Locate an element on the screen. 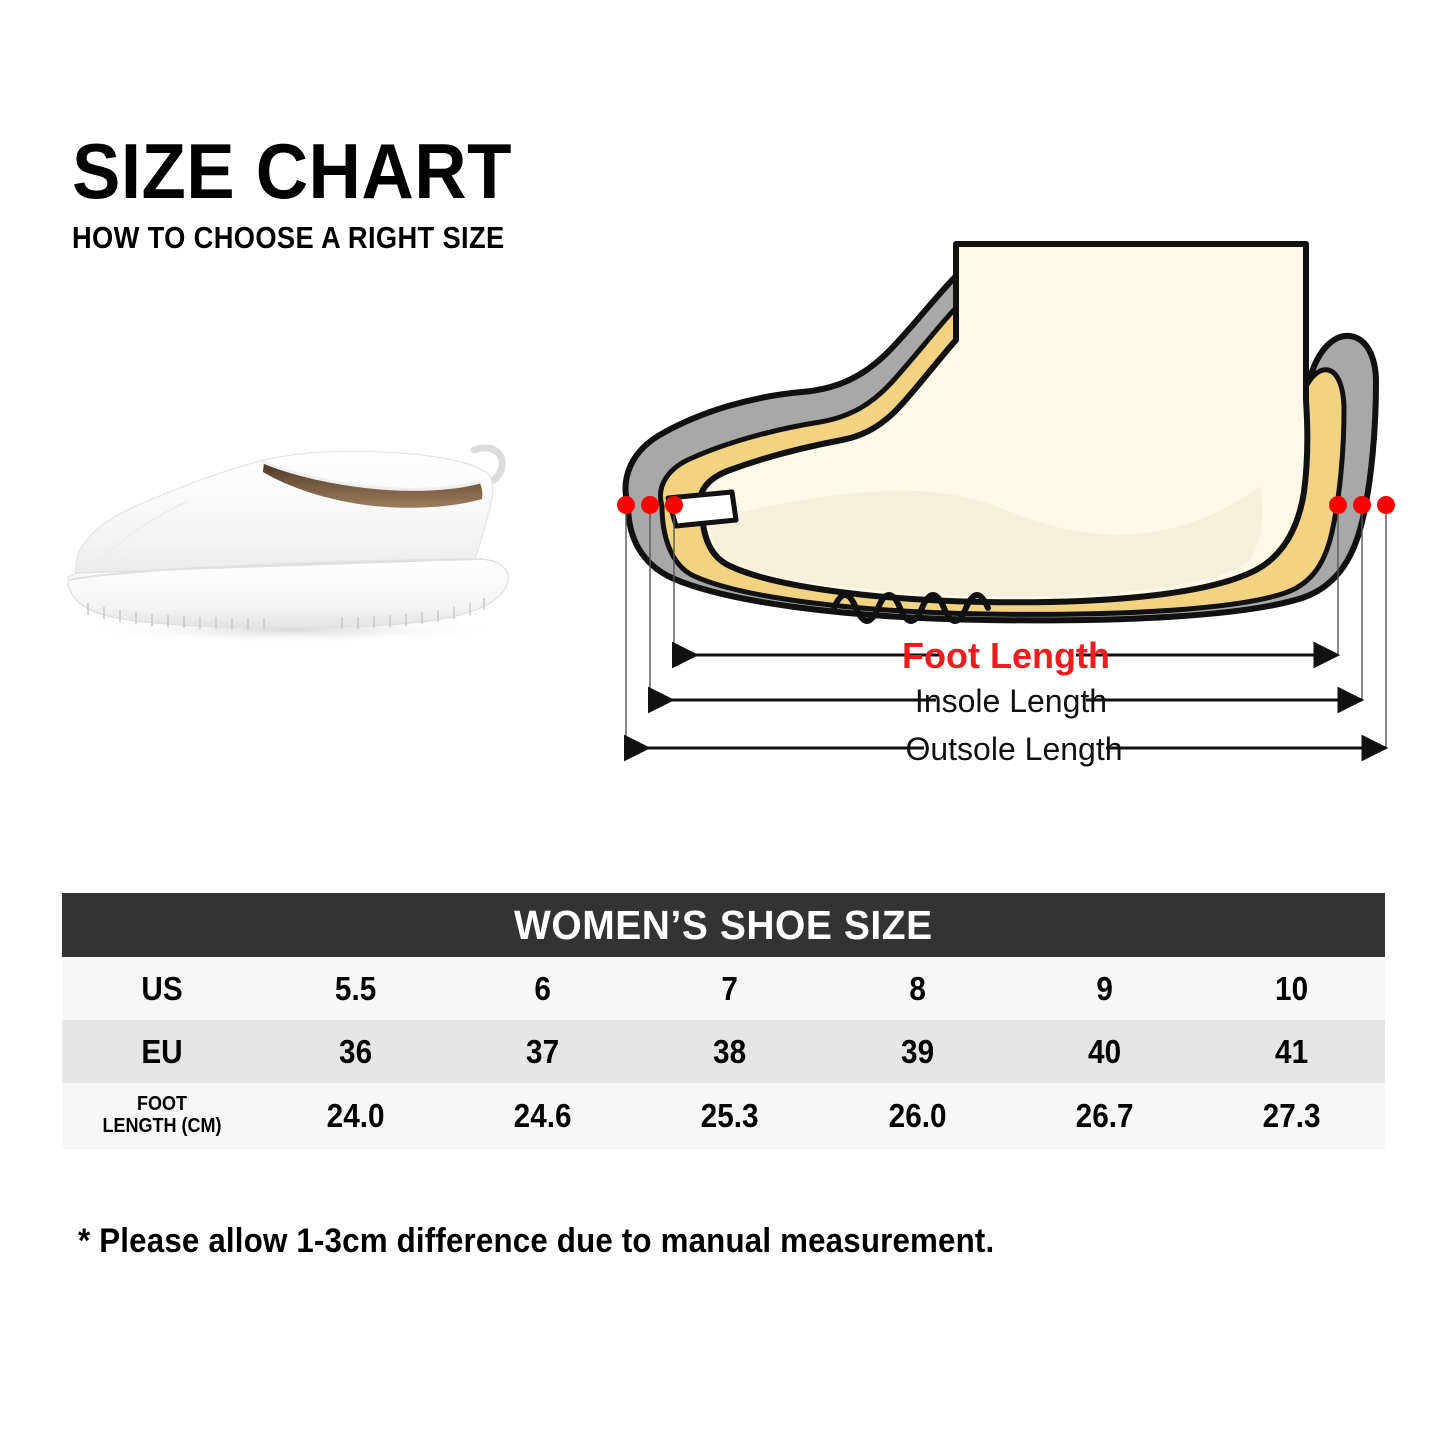 The height and width of the screenshot is (1445, 1445). row-label-foot-length-line2: LENGTH (CM) is located at coordinates (162, 1126).